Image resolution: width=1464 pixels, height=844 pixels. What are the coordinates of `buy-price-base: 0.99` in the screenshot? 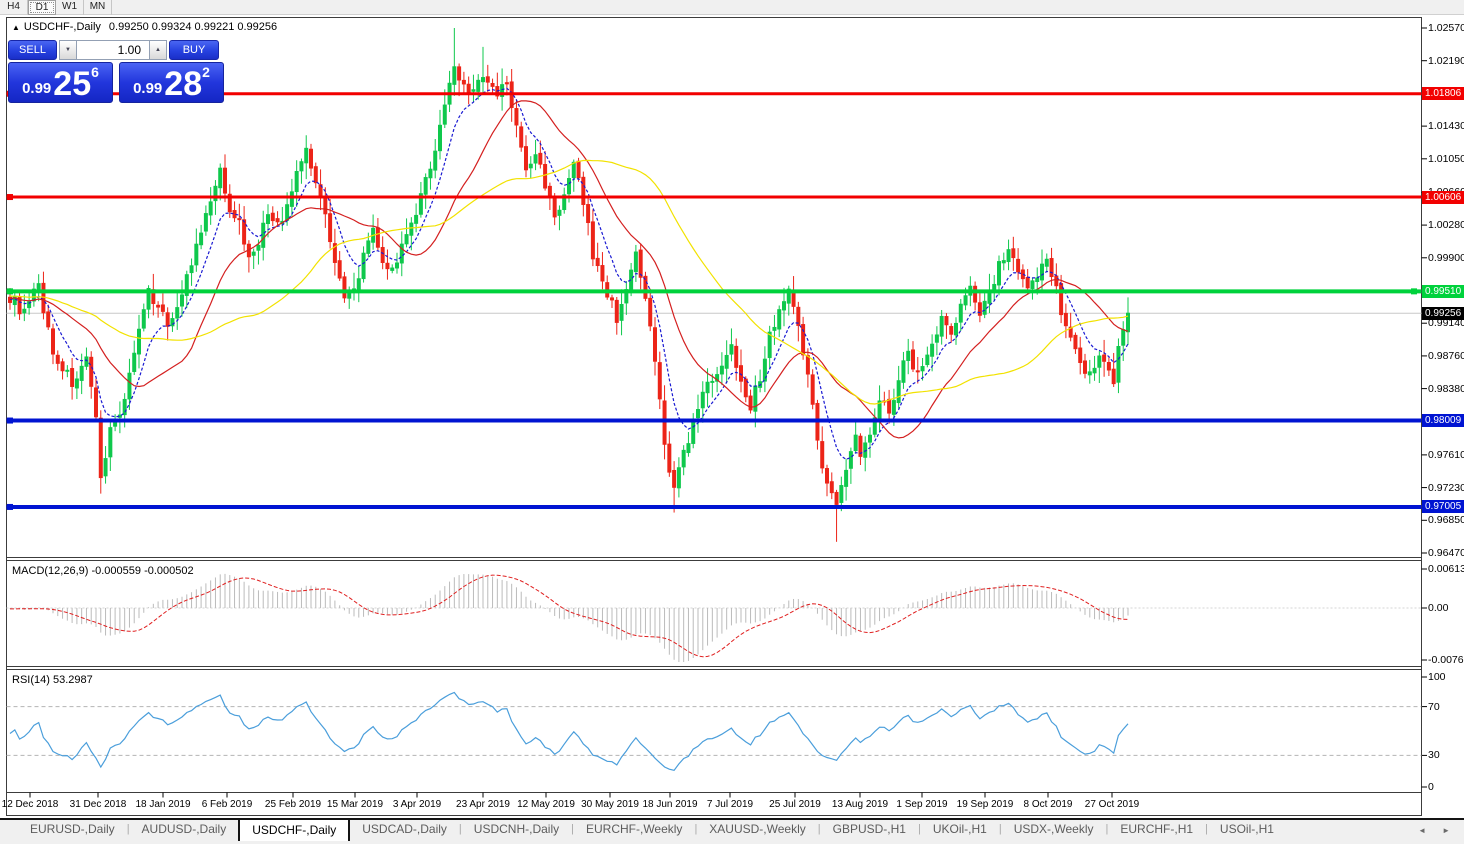 It's located at (148, 88).